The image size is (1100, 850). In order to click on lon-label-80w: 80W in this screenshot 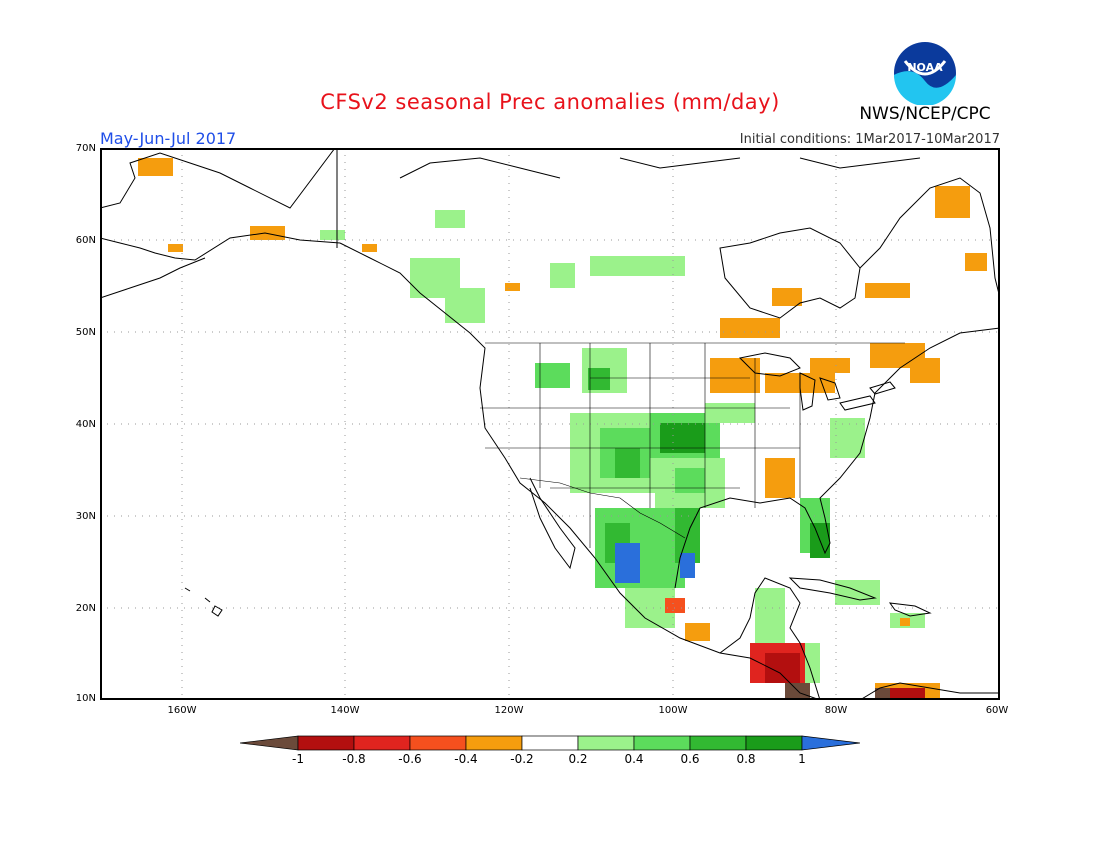, I will do `click(836, 710)`.